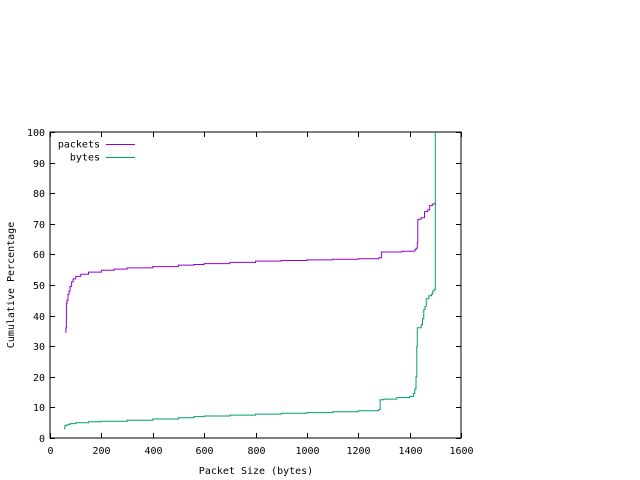 Image resolution: width=640 pixels, height=480 pixels. I want to click on y-tick-label: 50, so click(39, 286).